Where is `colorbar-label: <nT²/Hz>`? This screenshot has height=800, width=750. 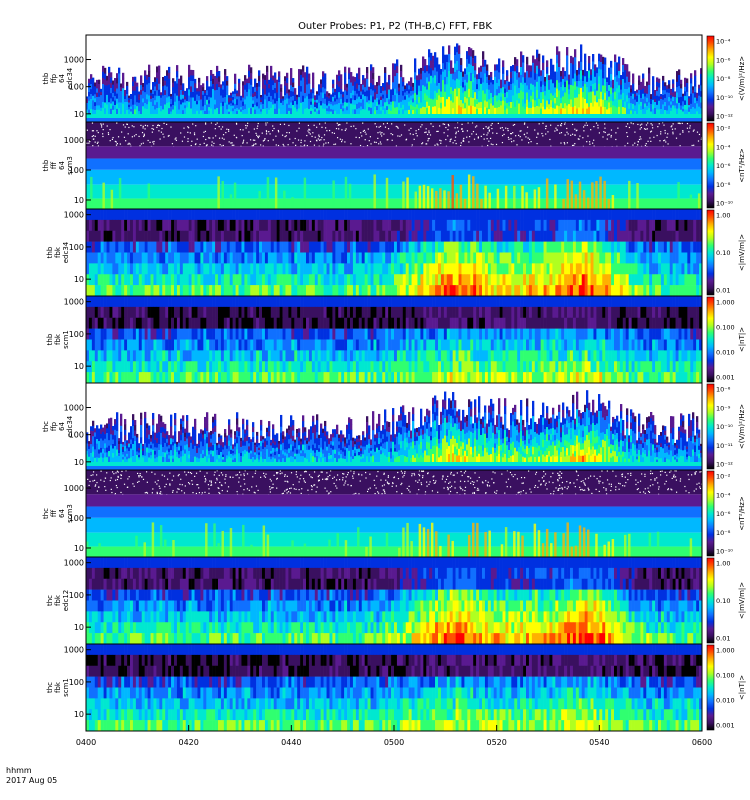
colorbar-label: <nT²/Hz> is located at coordinates (742, 513).